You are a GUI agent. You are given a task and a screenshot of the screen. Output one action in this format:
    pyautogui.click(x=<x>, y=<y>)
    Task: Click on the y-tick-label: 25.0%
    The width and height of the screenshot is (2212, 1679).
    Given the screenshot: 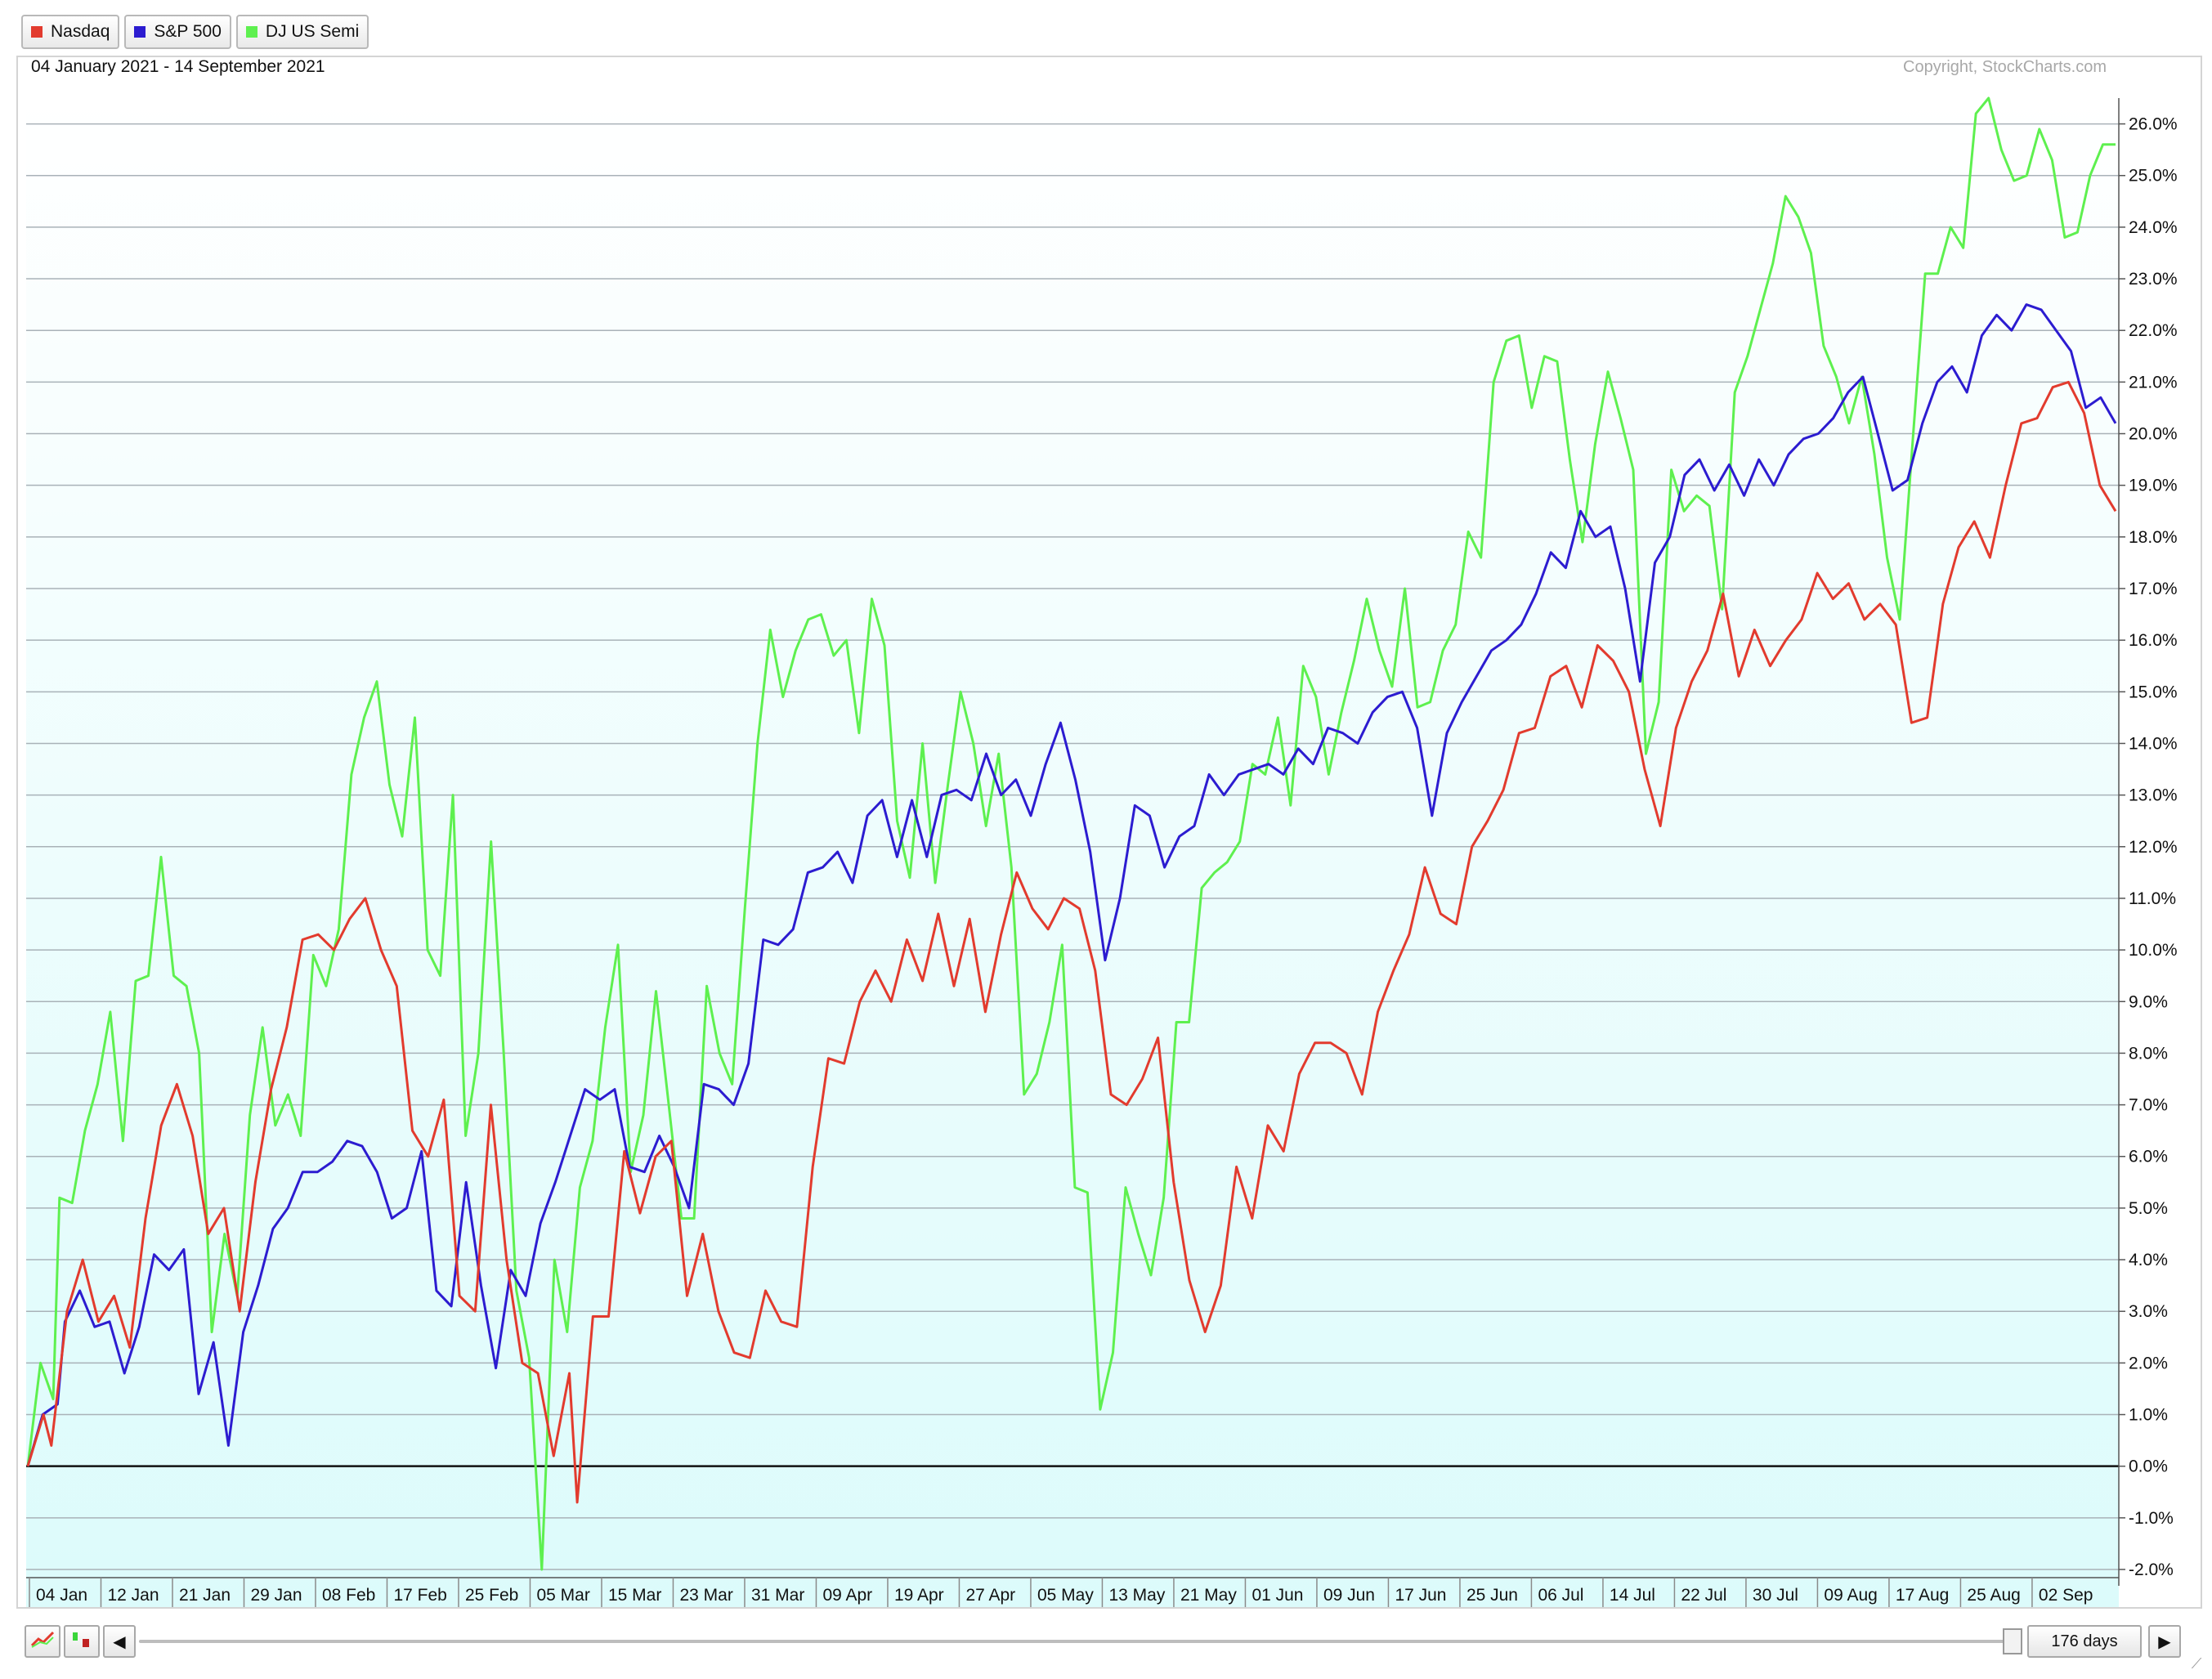 What is the action you would take?
    pyautogui.click(x=2153, y=176)
    